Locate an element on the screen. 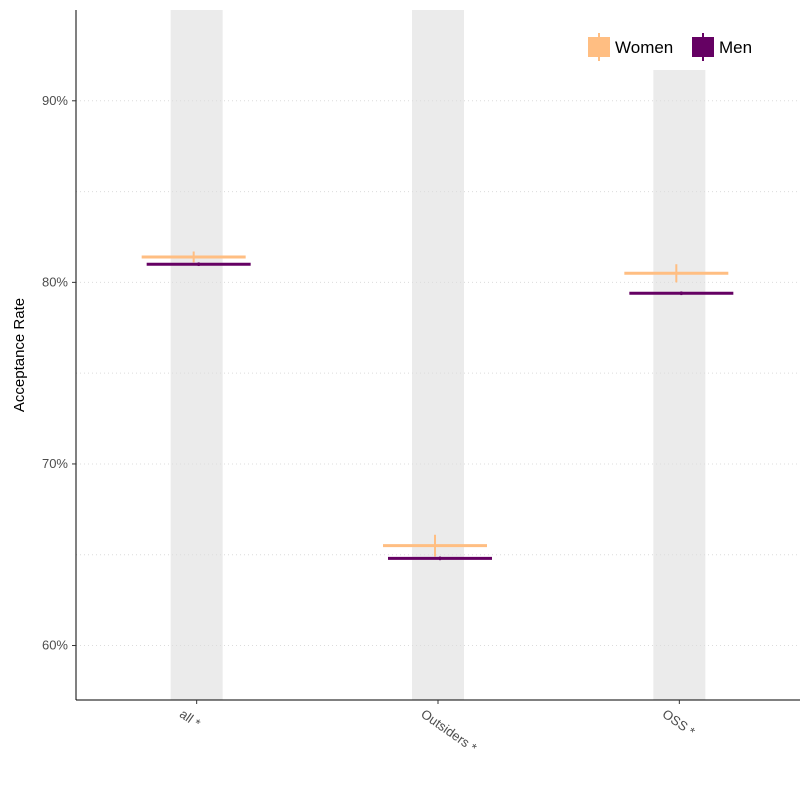 Image resolution: width=804 pixels, height=786 pixels. x-ticks: all * Outsiders * OSS * is located at coordinates (437, 727).